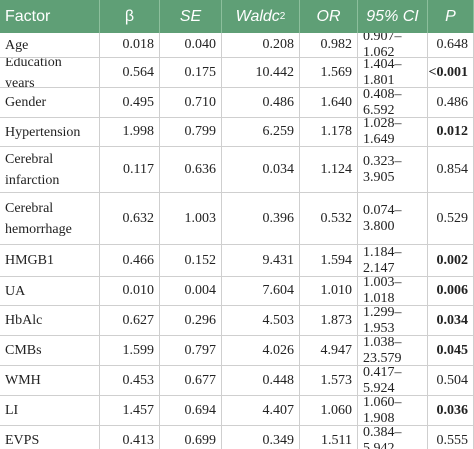 The height and width of the screenshot is (449, 474). Describe the element at coordinates (393, 45) in the screenshot. I see `table-cell: 0.907–1.062` at that location.